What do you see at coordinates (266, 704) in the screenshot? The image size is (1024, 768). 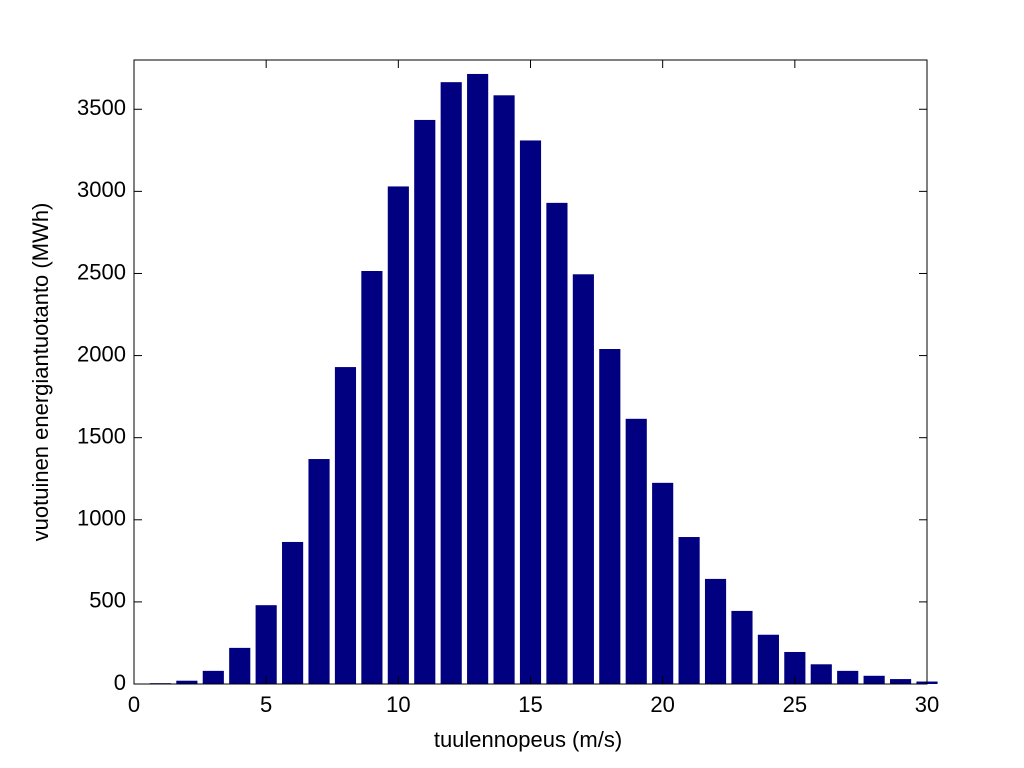 I see `x-tick-label: 5` at bounding box center [266, 704].